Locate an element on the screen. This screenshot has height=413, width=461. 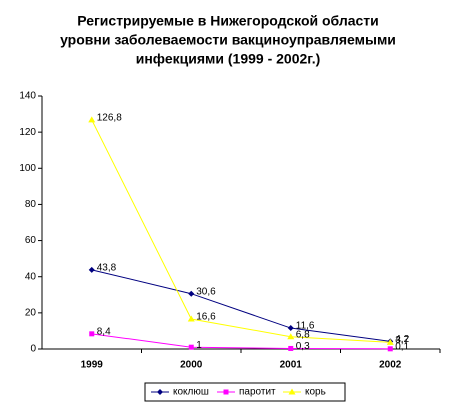
value-label: 8,4 is located at coordinates (104, 331).